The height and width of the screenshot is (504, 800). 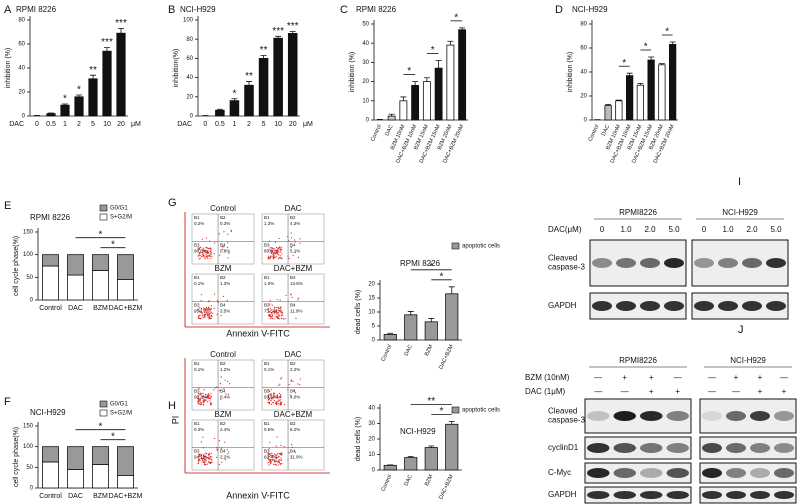 What do you see at coordinates (429, 350) in the screenshot?
I see `x-tick-label: BZM` at bounding box center [429, 350].